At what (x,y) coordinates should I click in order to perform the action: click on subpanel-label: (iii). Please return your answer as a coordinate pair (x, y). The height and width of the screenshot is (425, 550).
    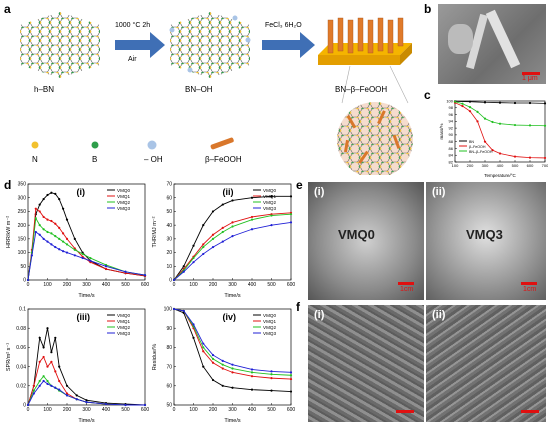
    Looking at the image, I should click on (84, 317).